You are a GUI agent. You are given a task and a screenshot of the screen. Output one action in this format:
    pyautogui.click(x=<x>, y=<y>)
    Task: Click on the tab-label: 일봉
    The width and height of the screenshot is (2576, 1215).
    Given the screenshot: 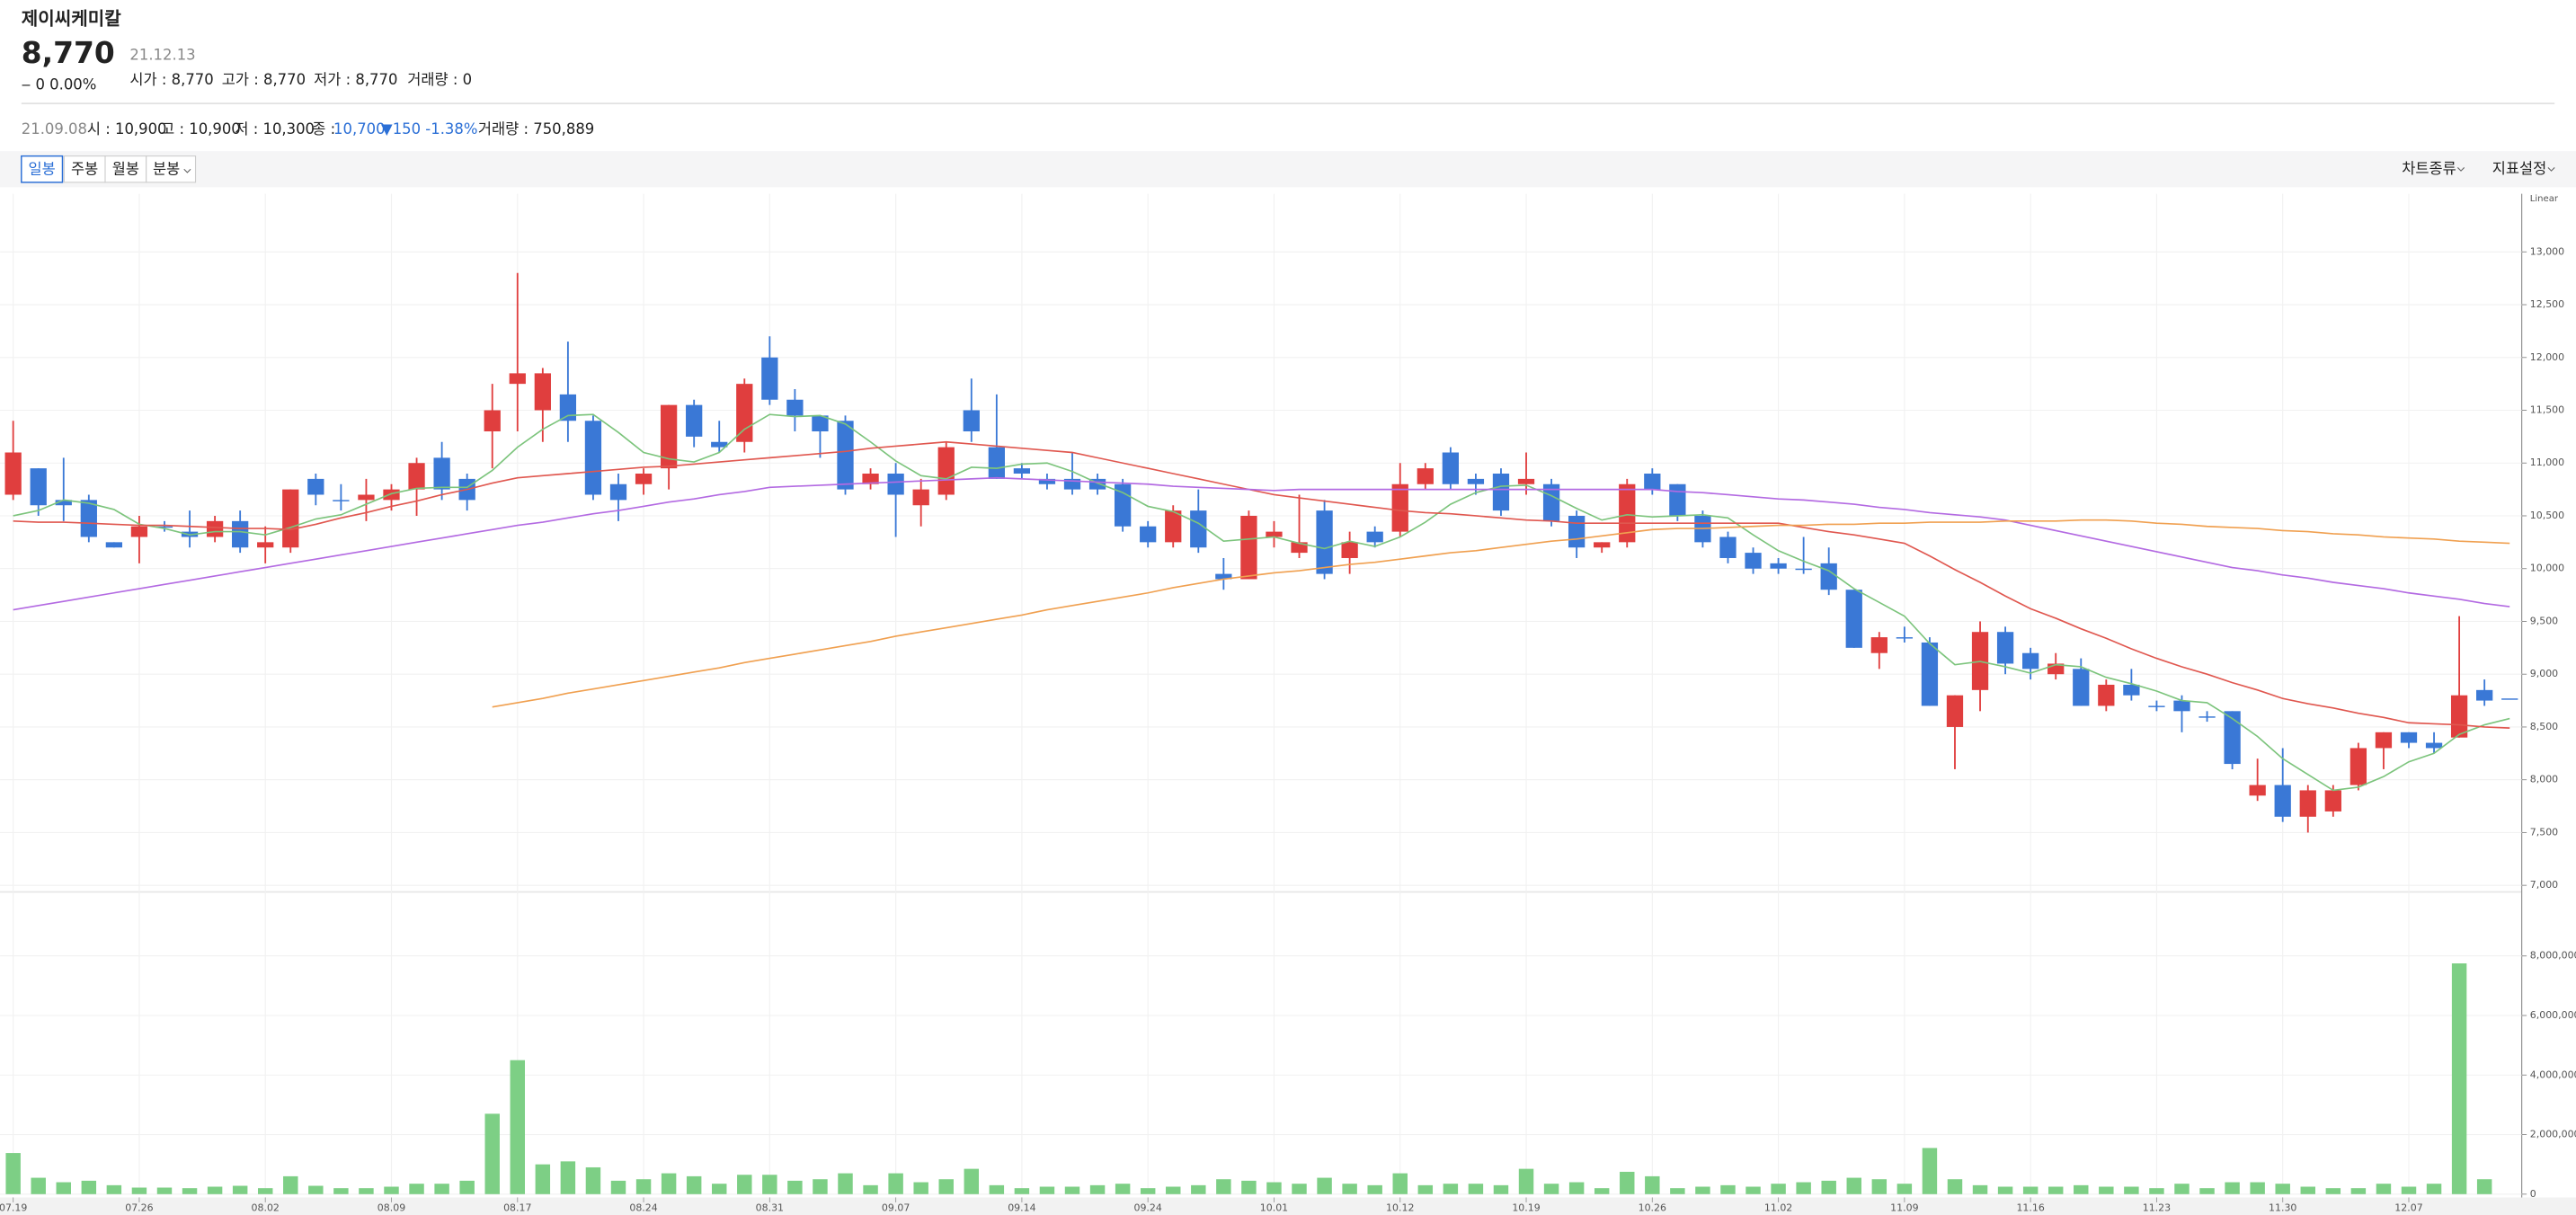 What is the action you would take?
    pyautogui.click(x=42, y=169)
    